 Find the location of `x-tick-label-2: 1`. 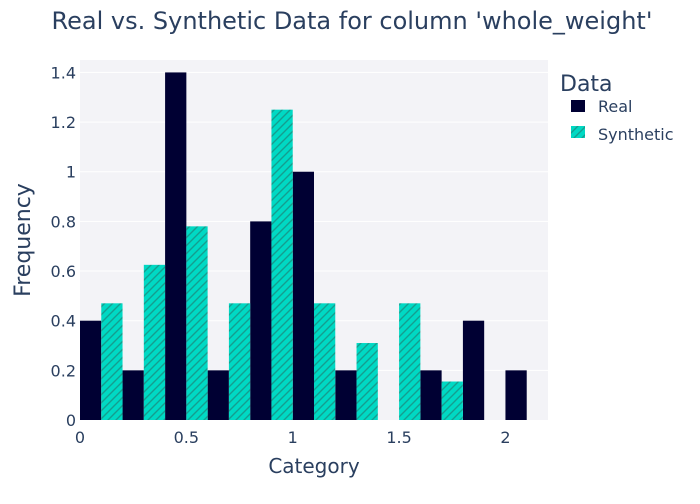

x-tick-label-2: 1 is located at coordinates (293, 437).